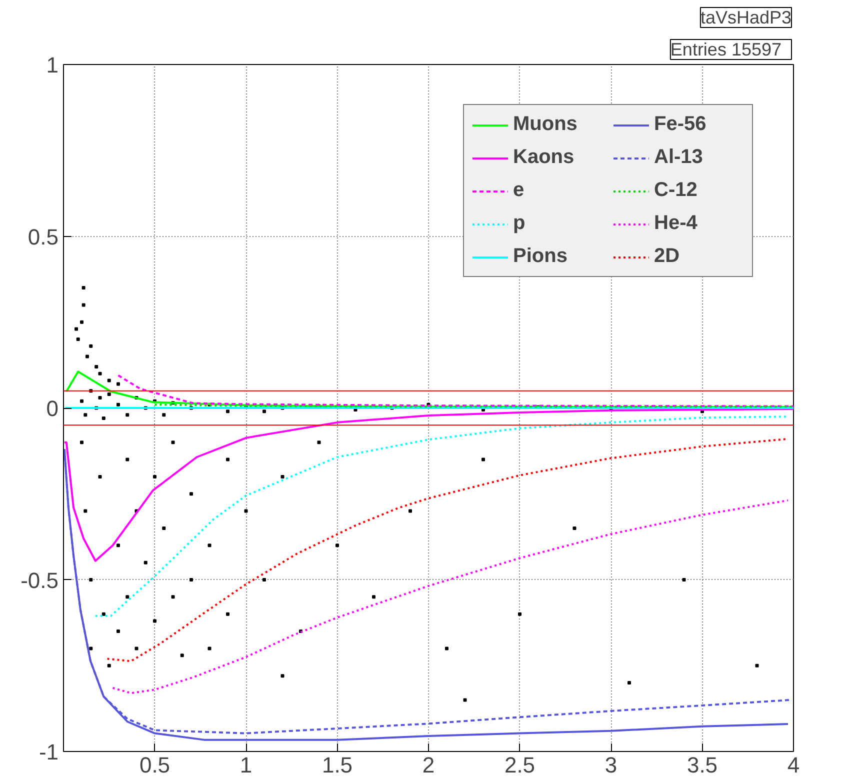  What do you see at coordinates (679, 157) in the screenshot?
I see `legend-label: Al-13` at bounding box center [679, 157].